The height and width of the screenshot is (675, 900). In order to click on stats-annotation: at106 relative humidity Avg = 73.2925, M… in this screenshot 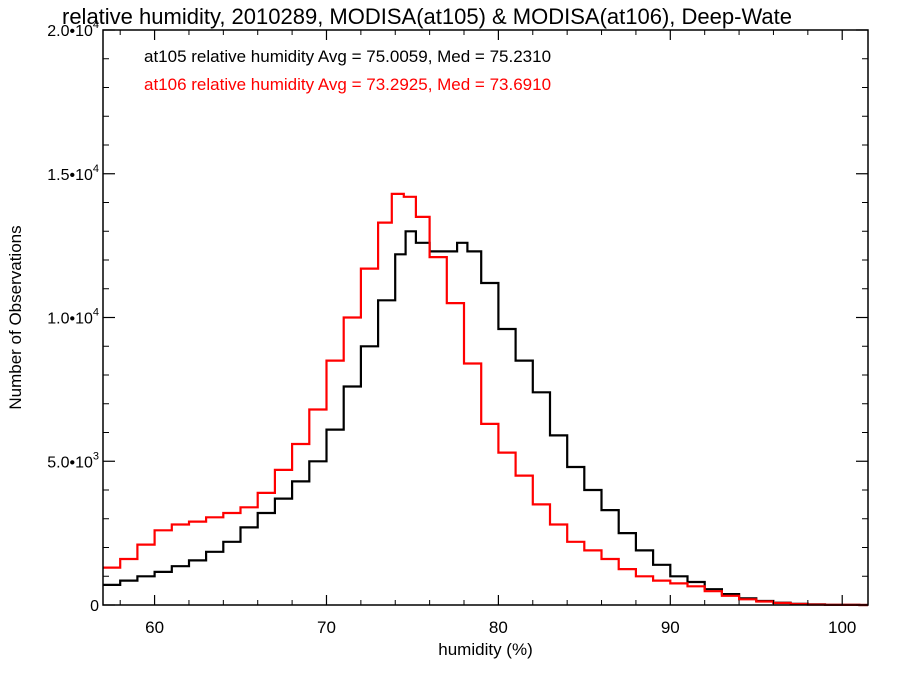, I will do `click(347, 84)`.